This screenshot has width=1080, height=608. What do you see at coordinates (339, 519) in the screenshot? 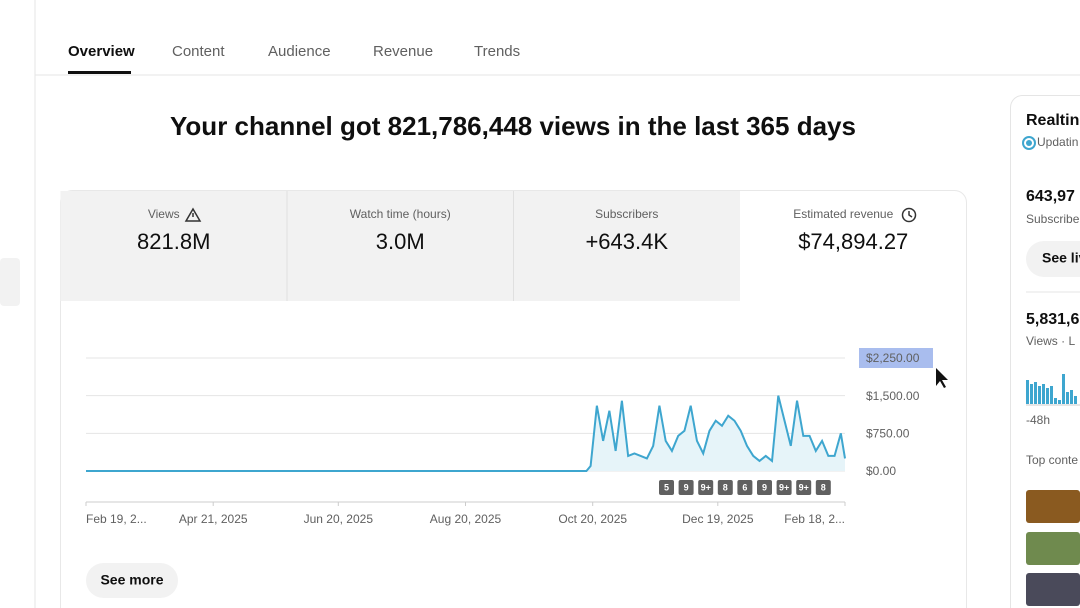
I see `x-tick-label: Jun 20, 2025` at bounding box center [339, 519].